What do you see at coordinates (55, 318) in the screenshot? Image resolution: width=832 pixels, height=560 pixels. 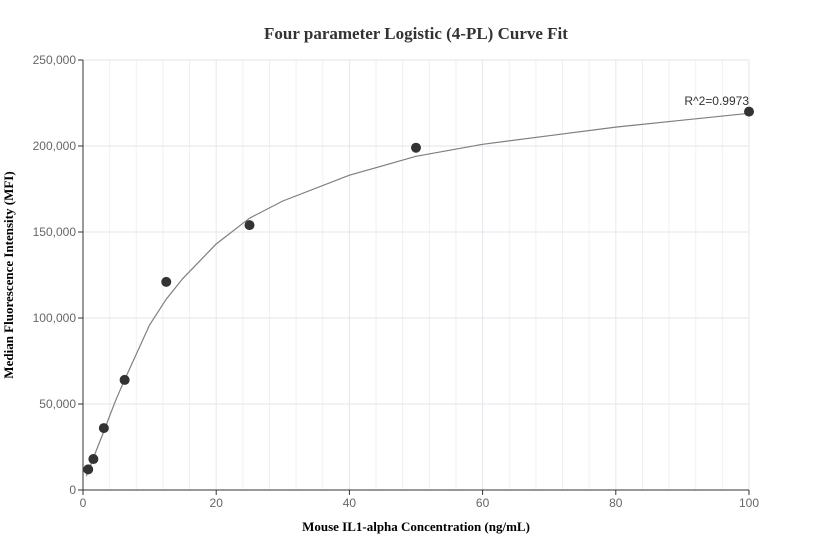 I see `y-tick-label: 100,000` at bounding box center [55, 318].